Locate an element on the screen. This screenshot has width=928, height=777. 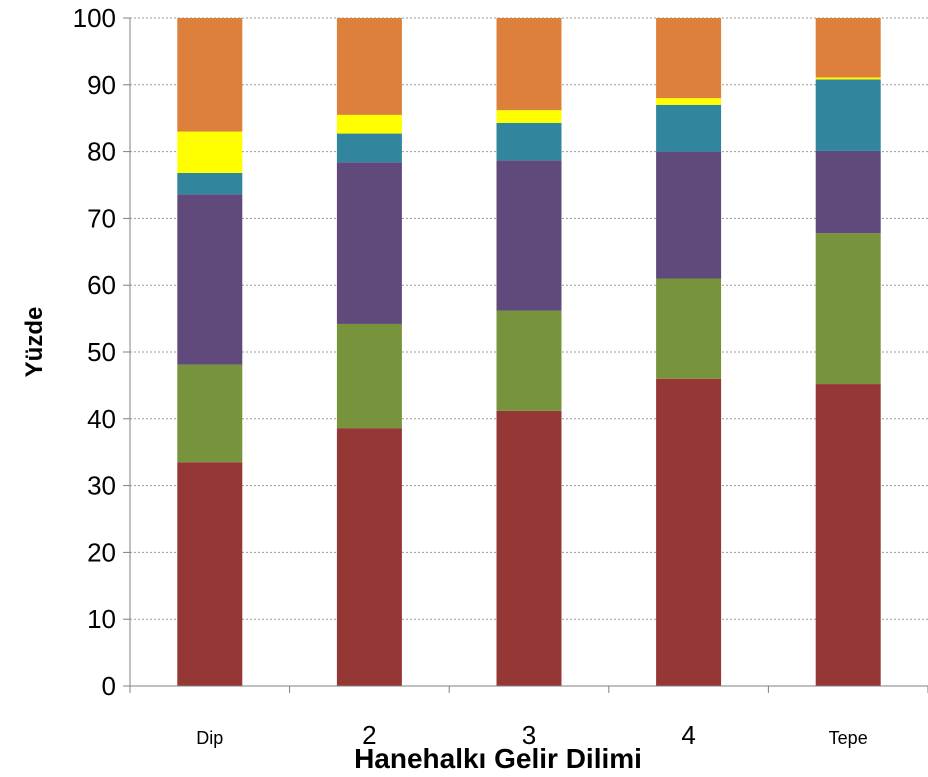
y-tick-label: 90 is located at coordinates (101, 85).